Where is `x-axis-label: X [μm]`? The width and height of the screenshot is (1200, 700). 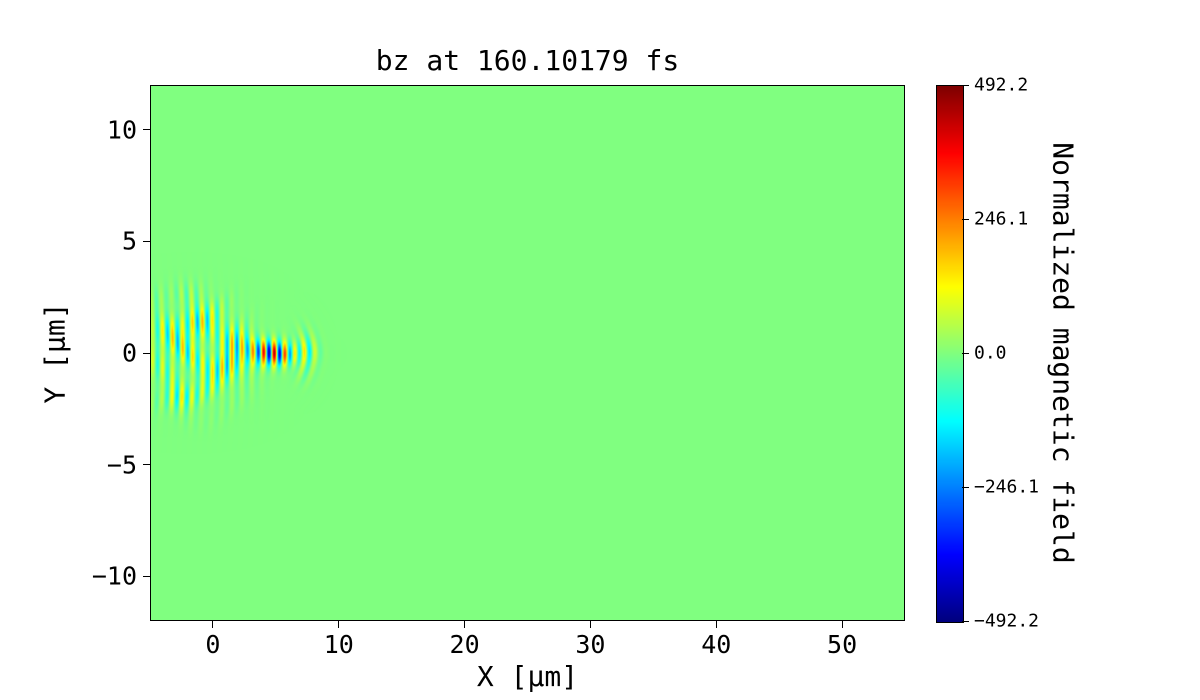
x-axis-label: X [μm] is located at coordinates (527, 676).